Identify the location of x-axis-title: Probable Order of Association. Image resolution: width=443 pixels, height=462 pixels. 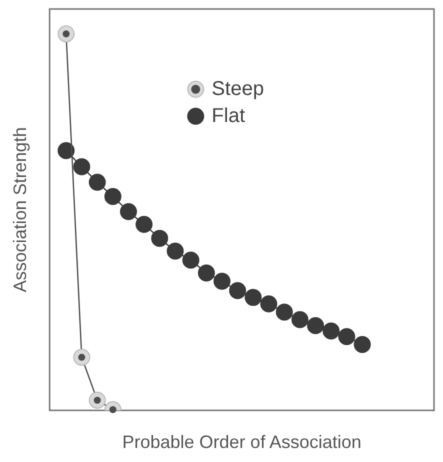
(242, 442).